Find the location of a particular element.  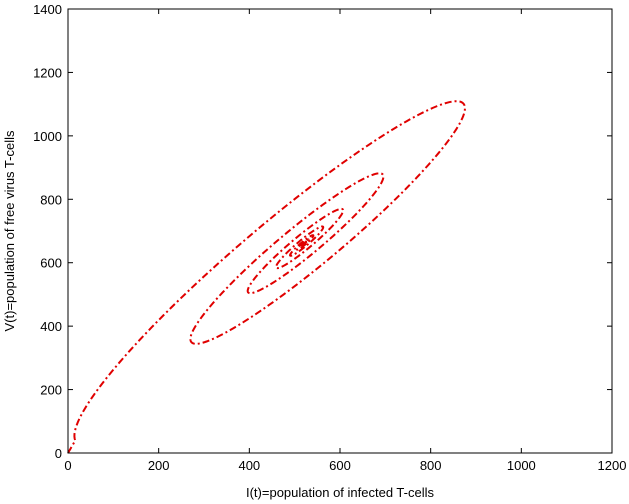

y-tick-label: 1000 is located at coordinates (47, 136).